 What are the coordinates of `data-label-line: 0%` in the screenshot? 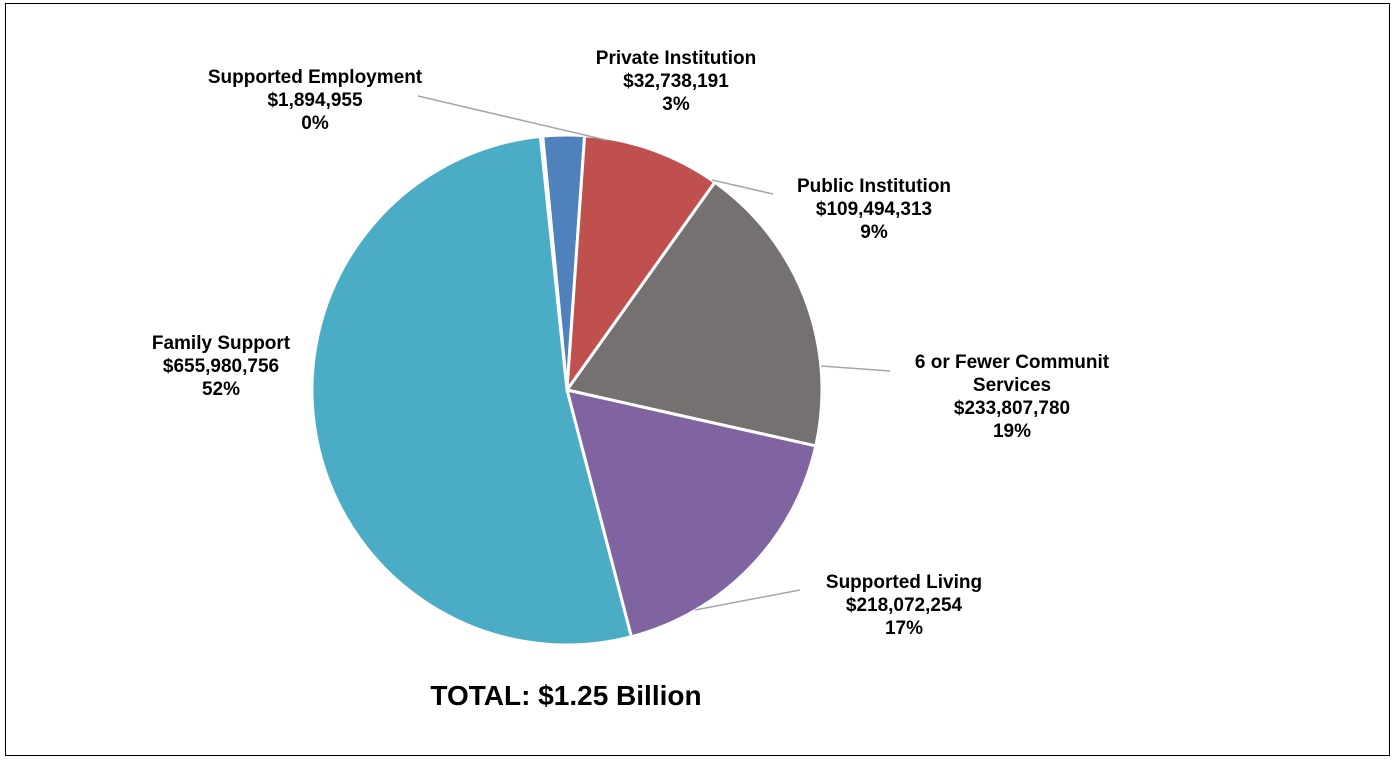 It's located at (315, 123).